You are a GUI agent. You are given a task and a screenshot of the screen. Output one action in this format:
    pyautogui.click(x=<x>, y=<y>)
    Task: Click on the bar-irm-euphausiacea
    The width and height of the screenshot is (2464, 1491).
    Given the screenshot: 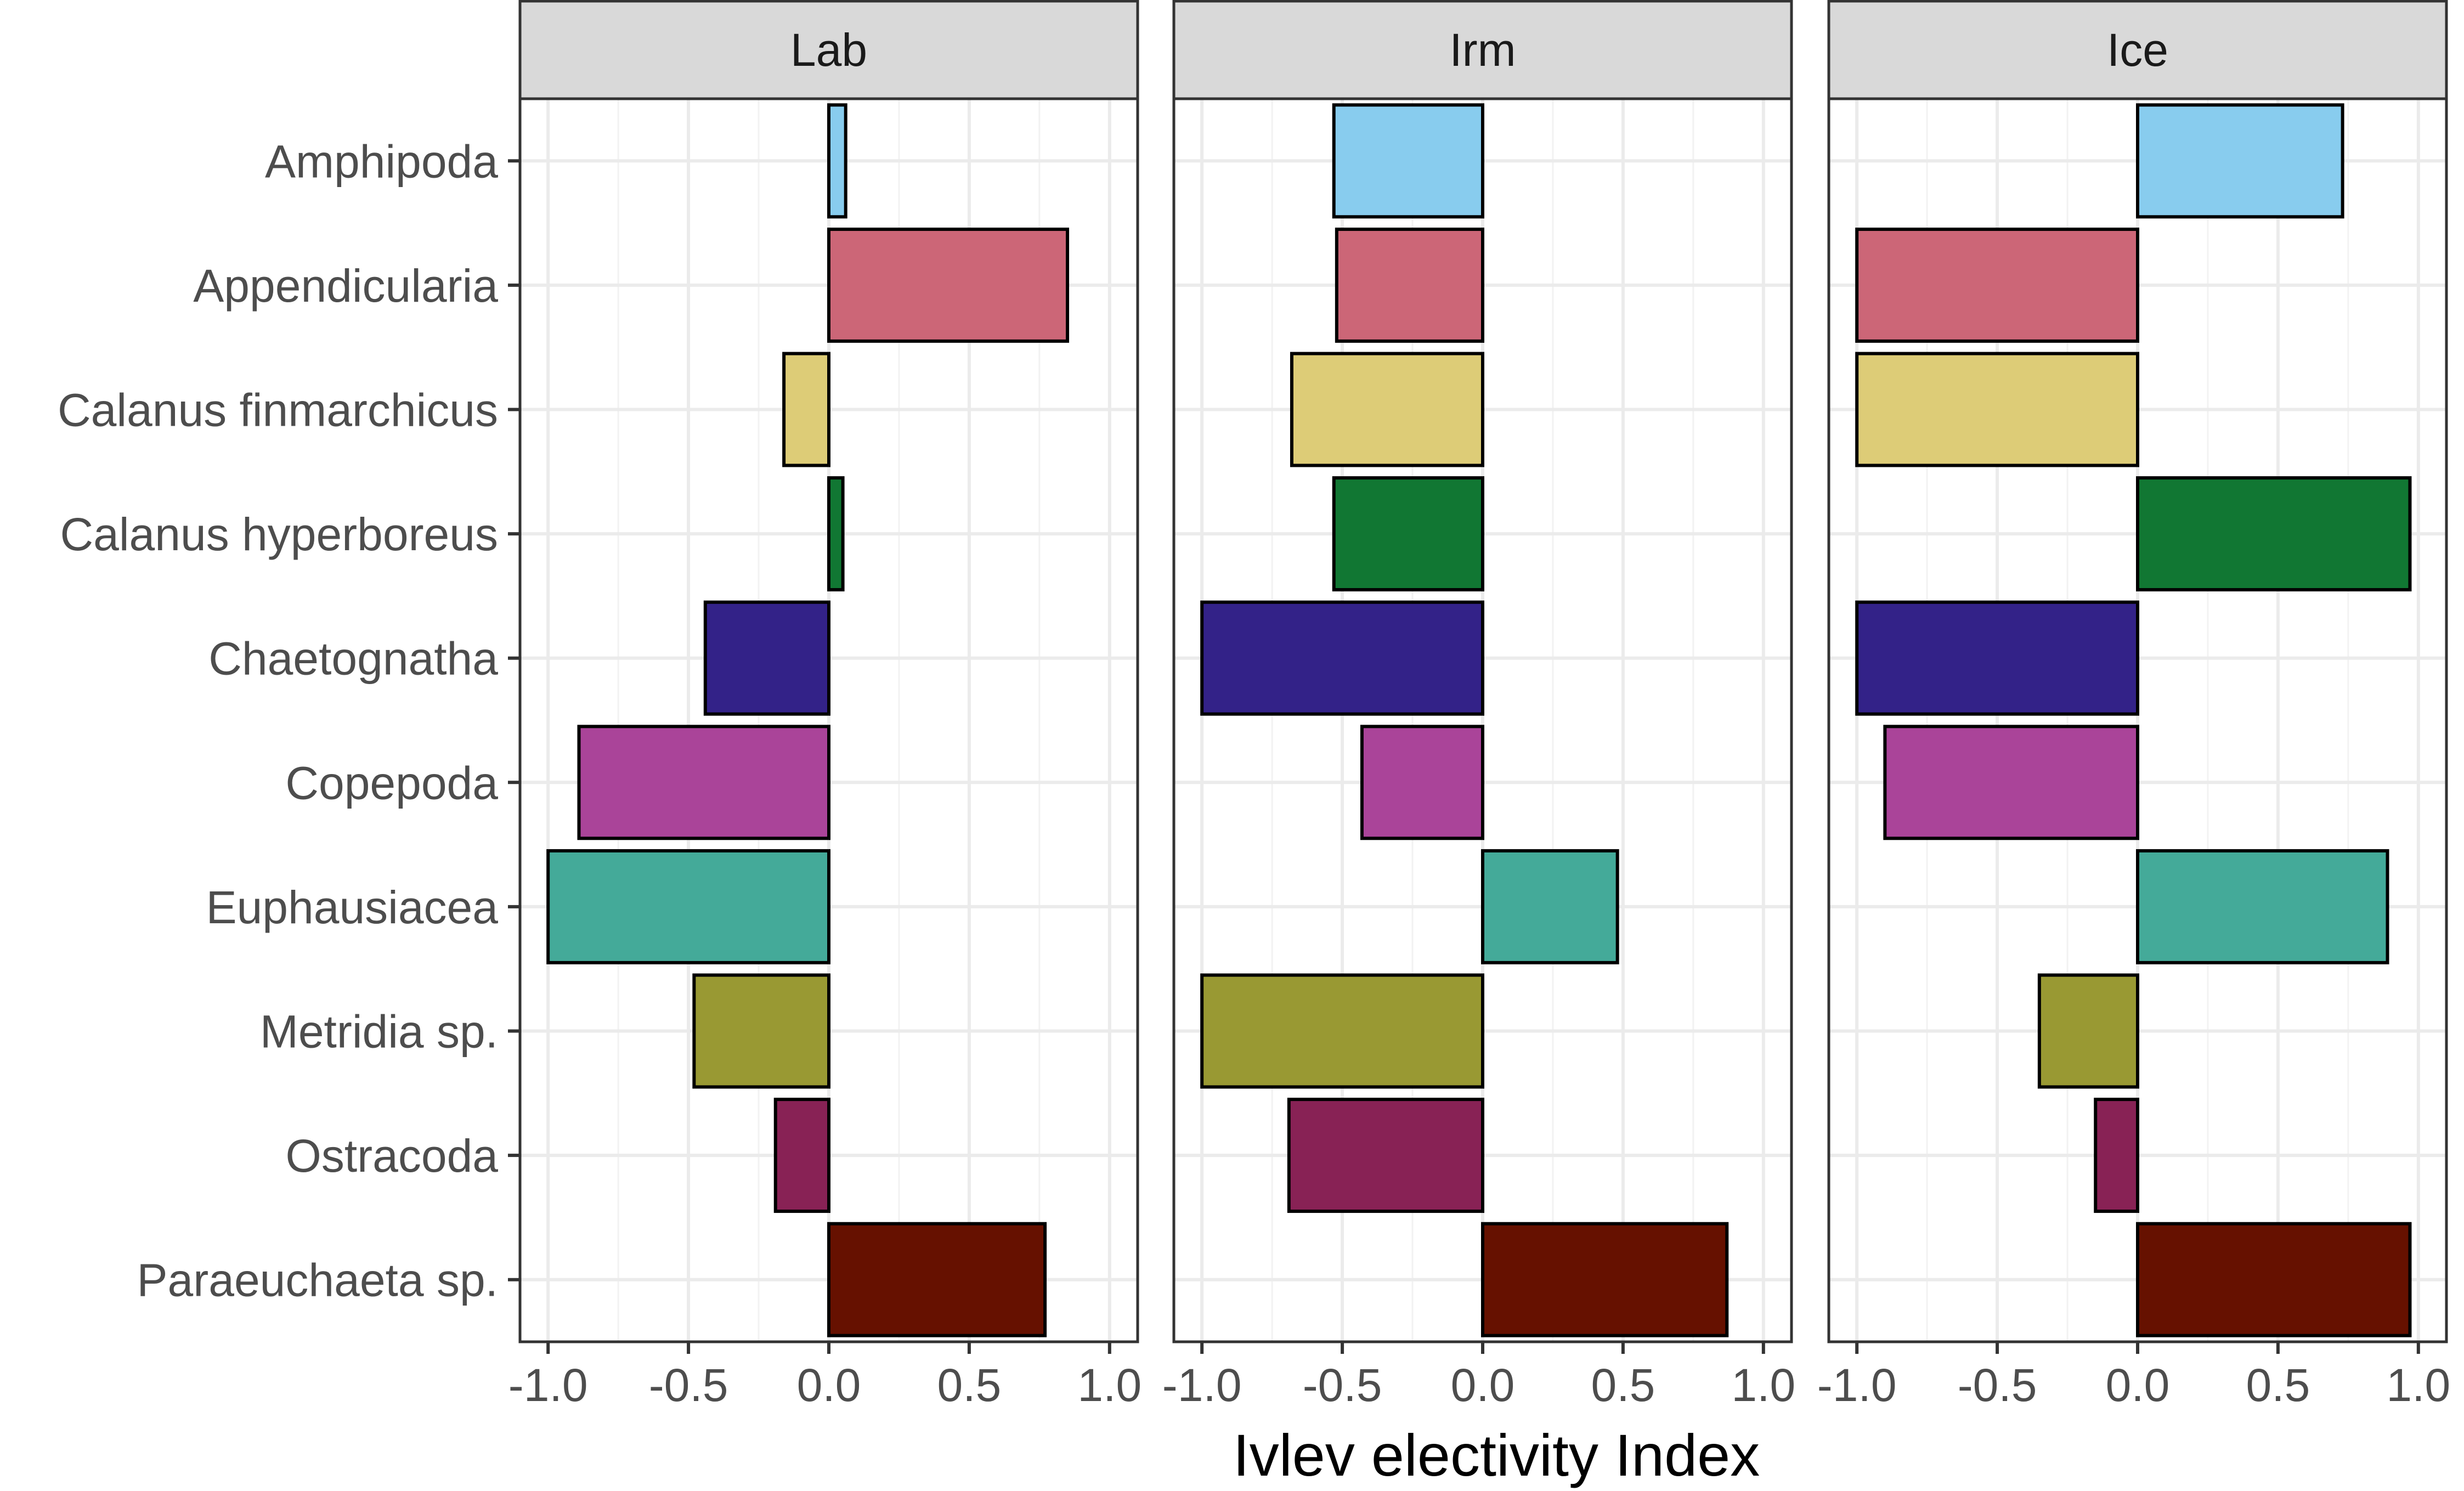 What is the action you would take?
    pyautogui.click(x=1550, y=906)
    